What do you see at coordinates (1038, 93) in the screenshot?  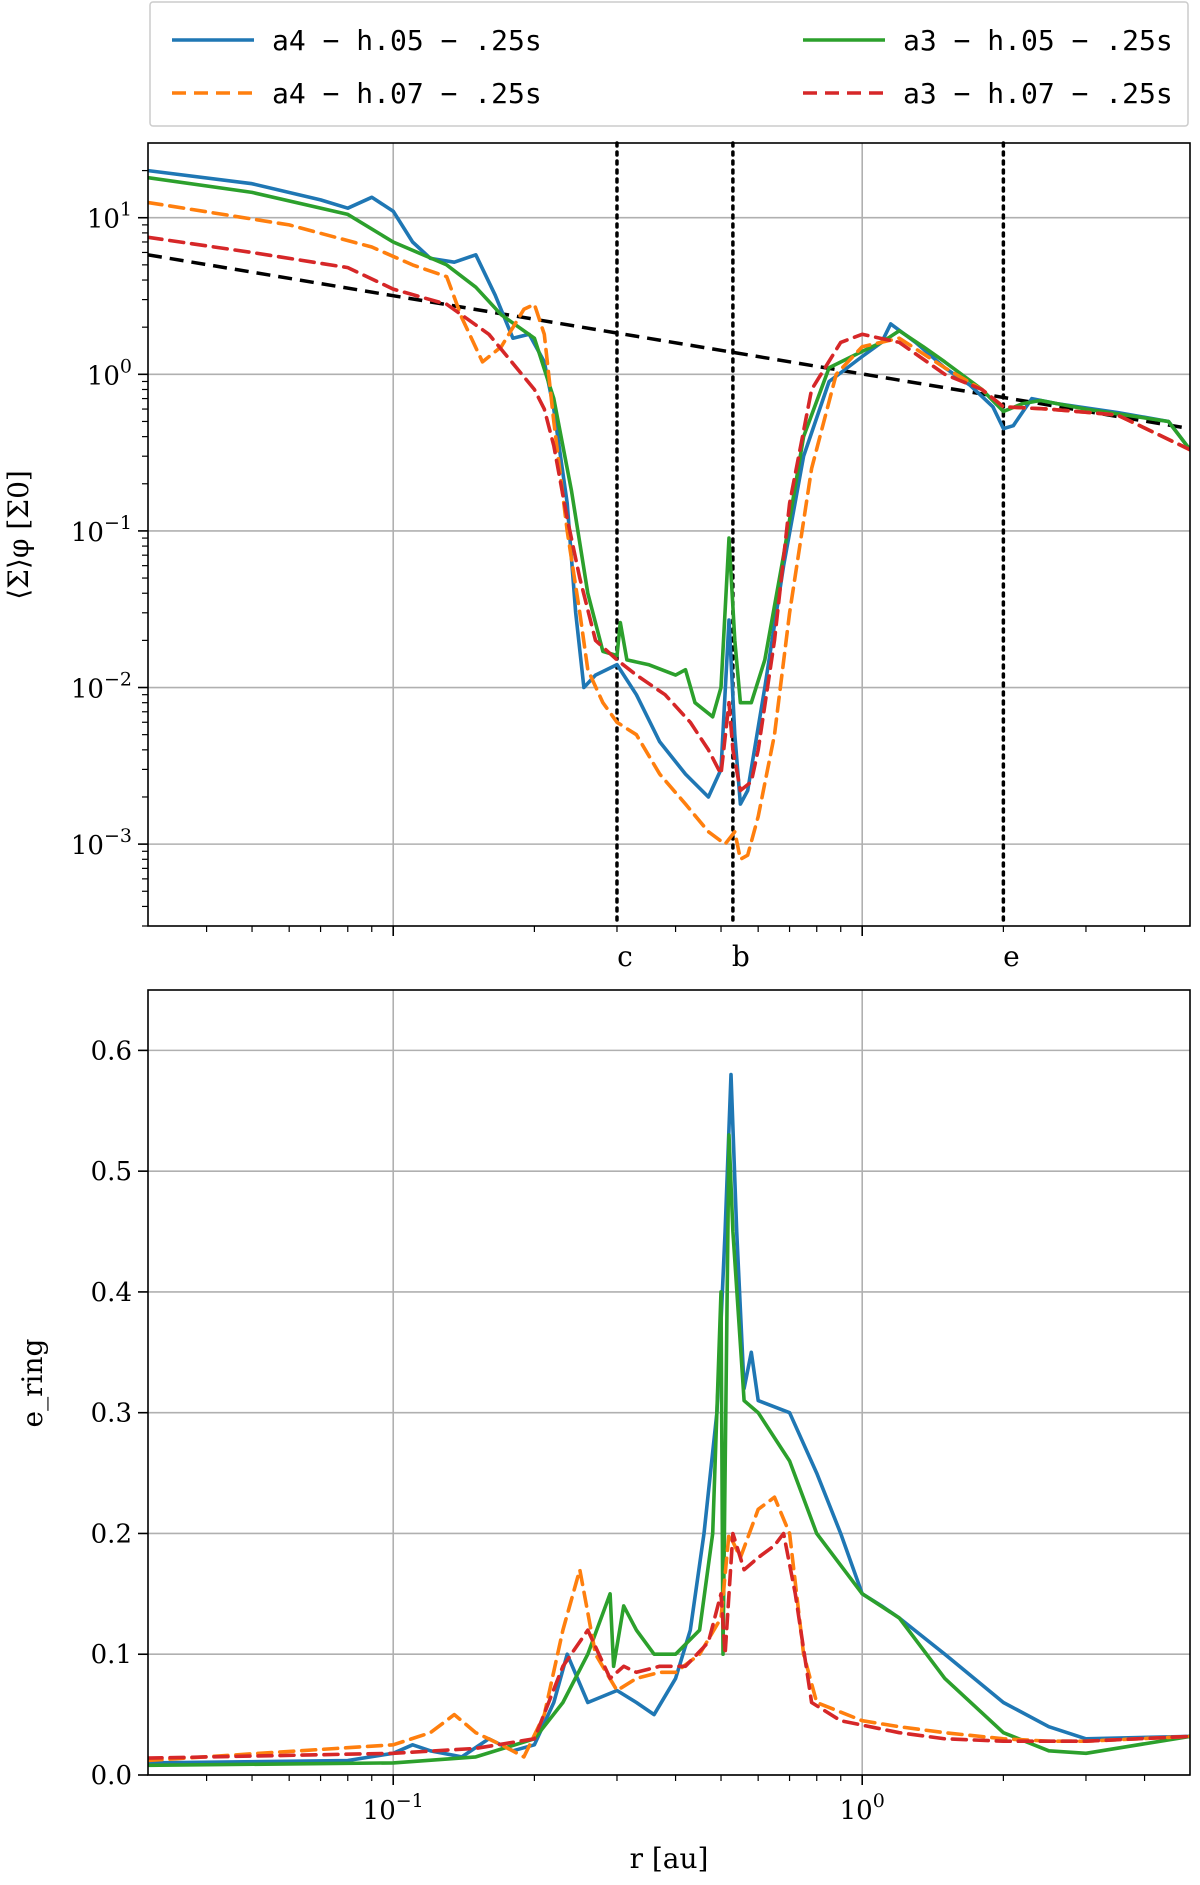 I see `legend-label-3: a3 − h.07 − .25s` at bounding box center [1038, 93].